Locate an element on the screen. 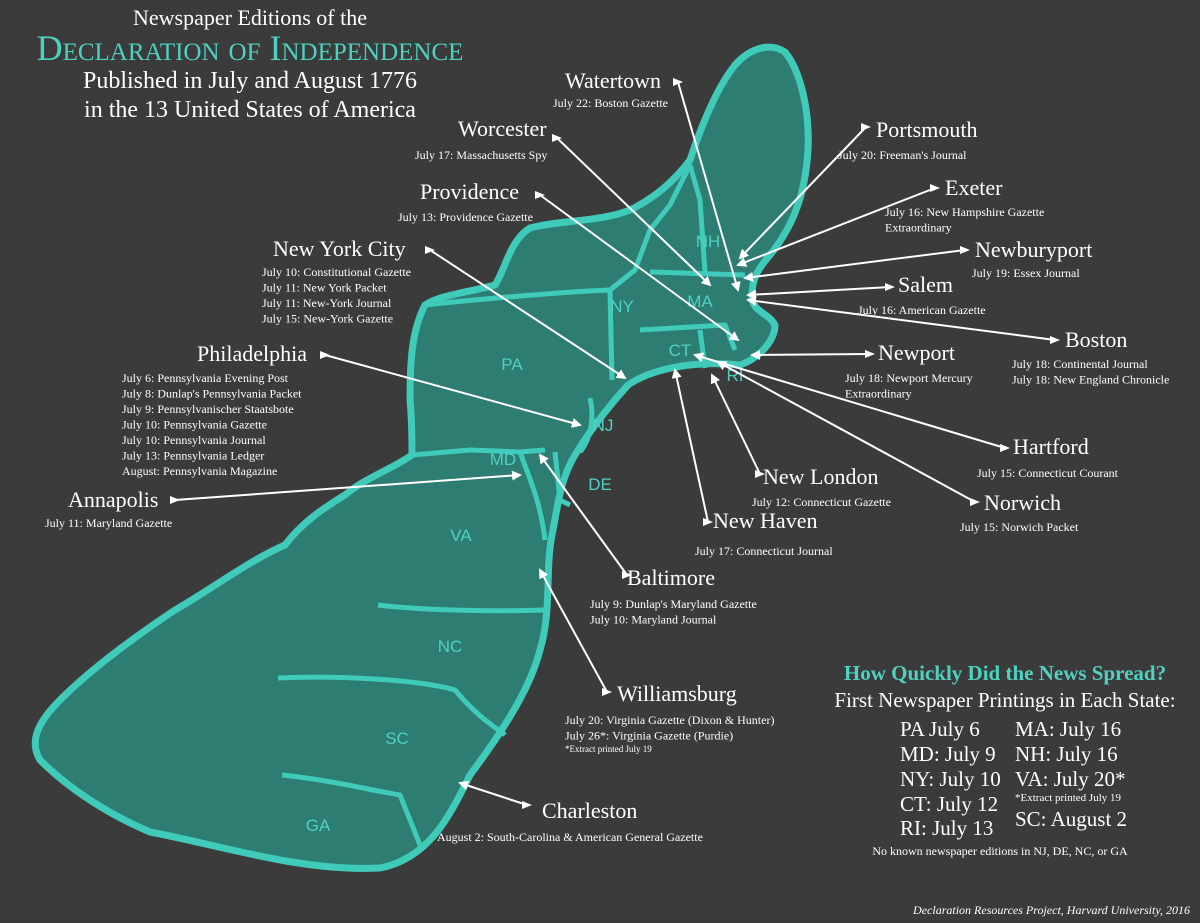  city-name: Philadelphia is located at coordinates (252, 353).